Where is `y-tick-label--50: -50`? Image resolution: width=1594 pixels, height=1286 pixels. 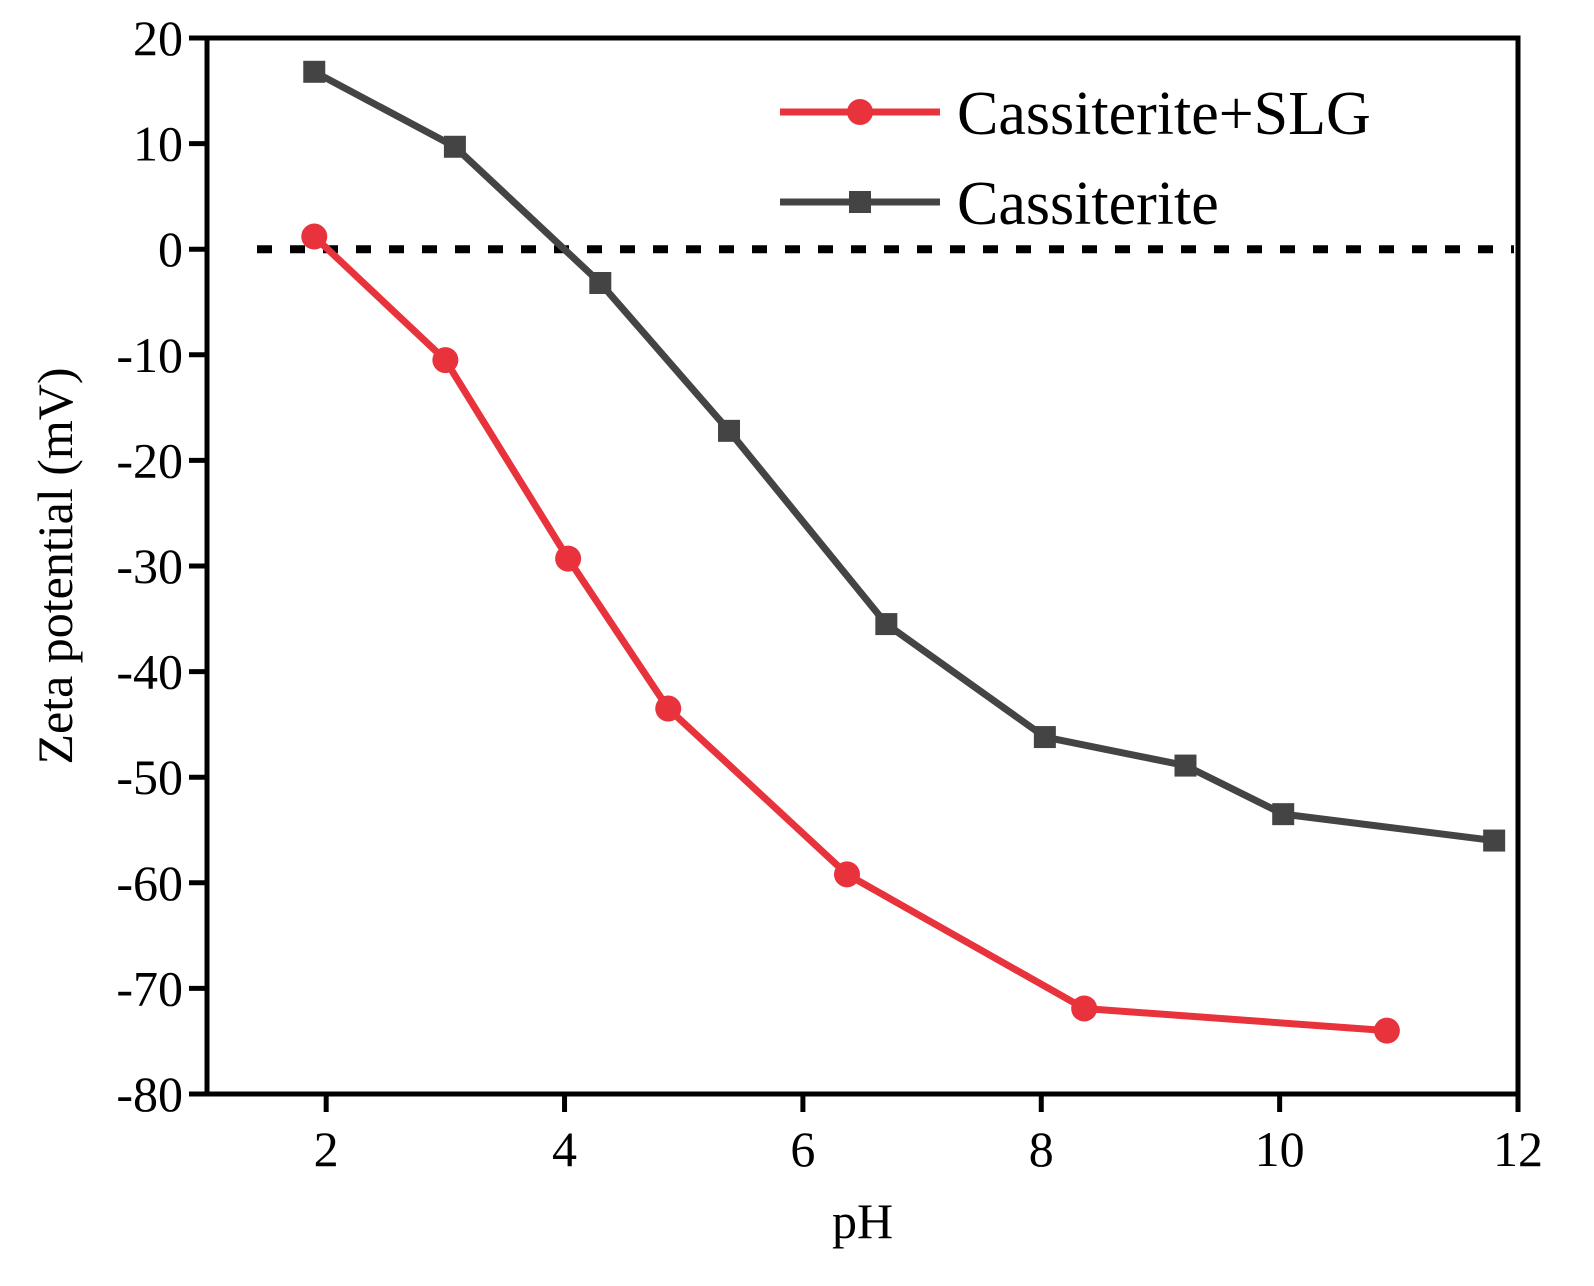 y-tick-label--50: -50 is located at coordinates (149, 777).